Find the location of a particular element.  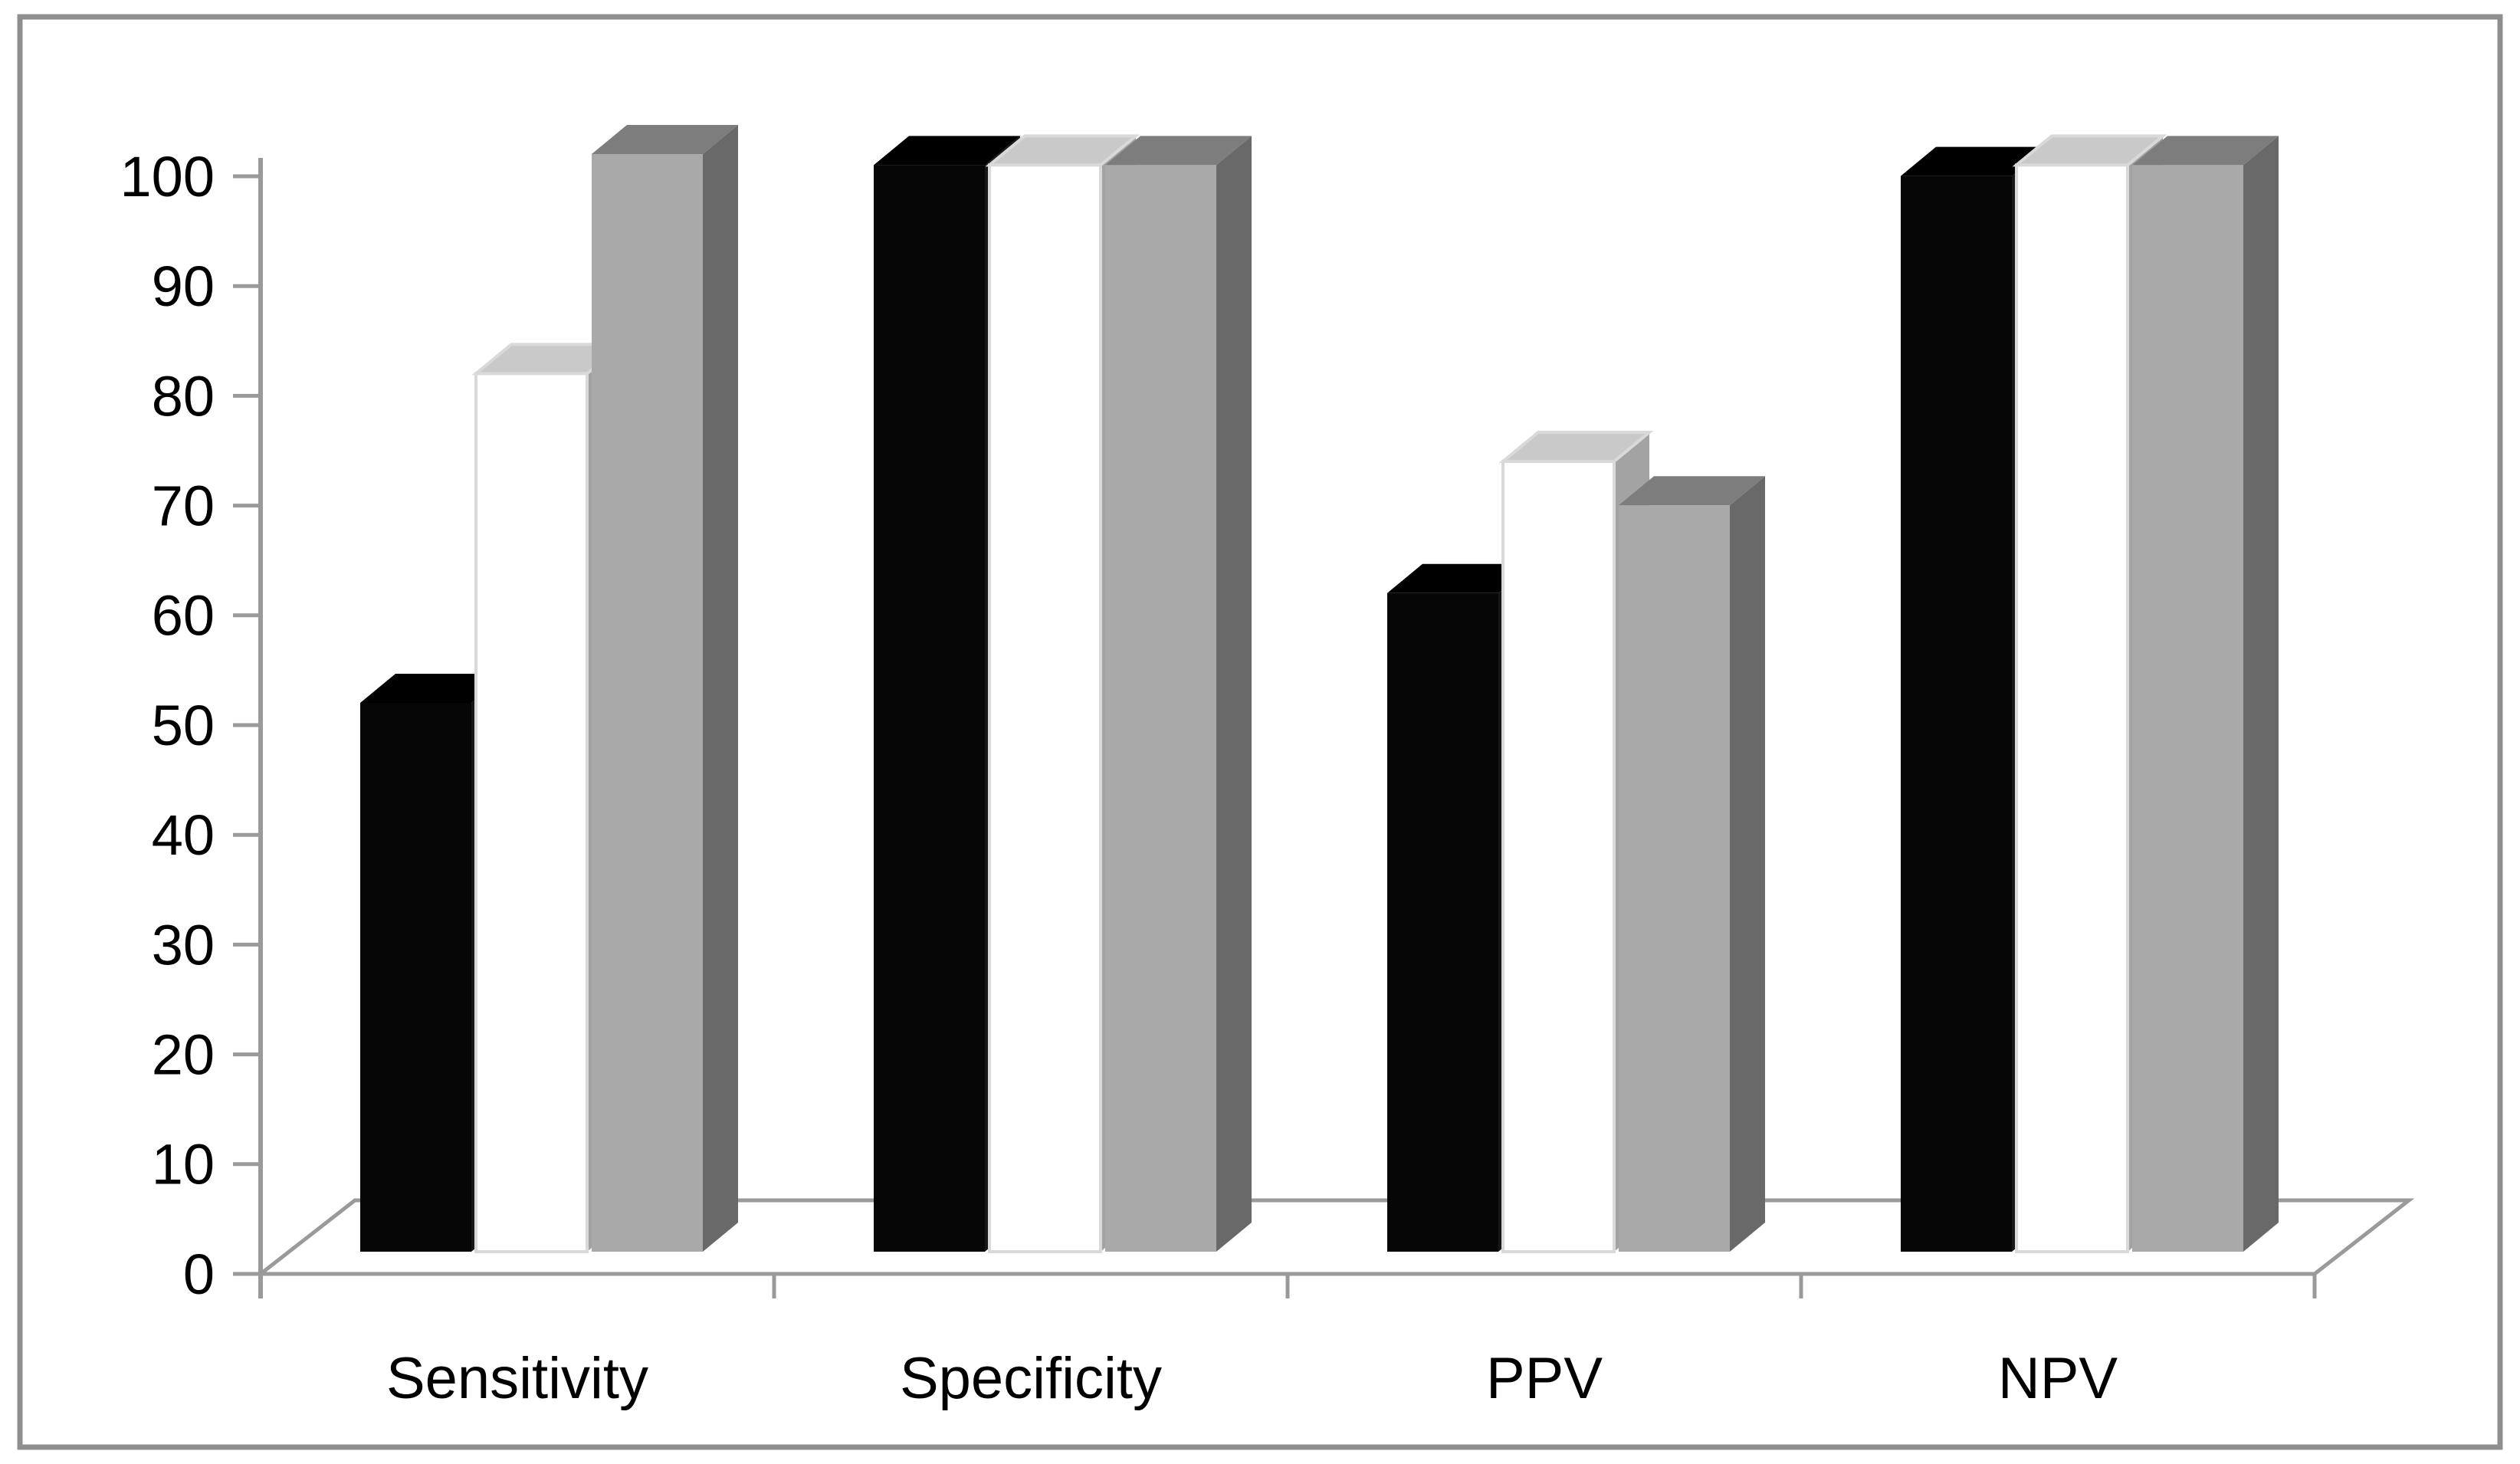

bar-npv-gray is located at coordinates (2187, 708).